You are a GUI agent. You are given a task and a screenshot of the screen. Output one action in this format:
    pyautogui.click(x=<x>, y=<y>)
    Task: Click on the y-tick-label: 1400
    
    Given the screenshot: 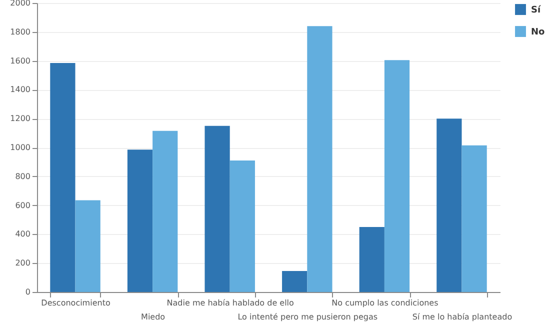 What is the action you would take?
    pyautogui.click(x=20, y=89)
    